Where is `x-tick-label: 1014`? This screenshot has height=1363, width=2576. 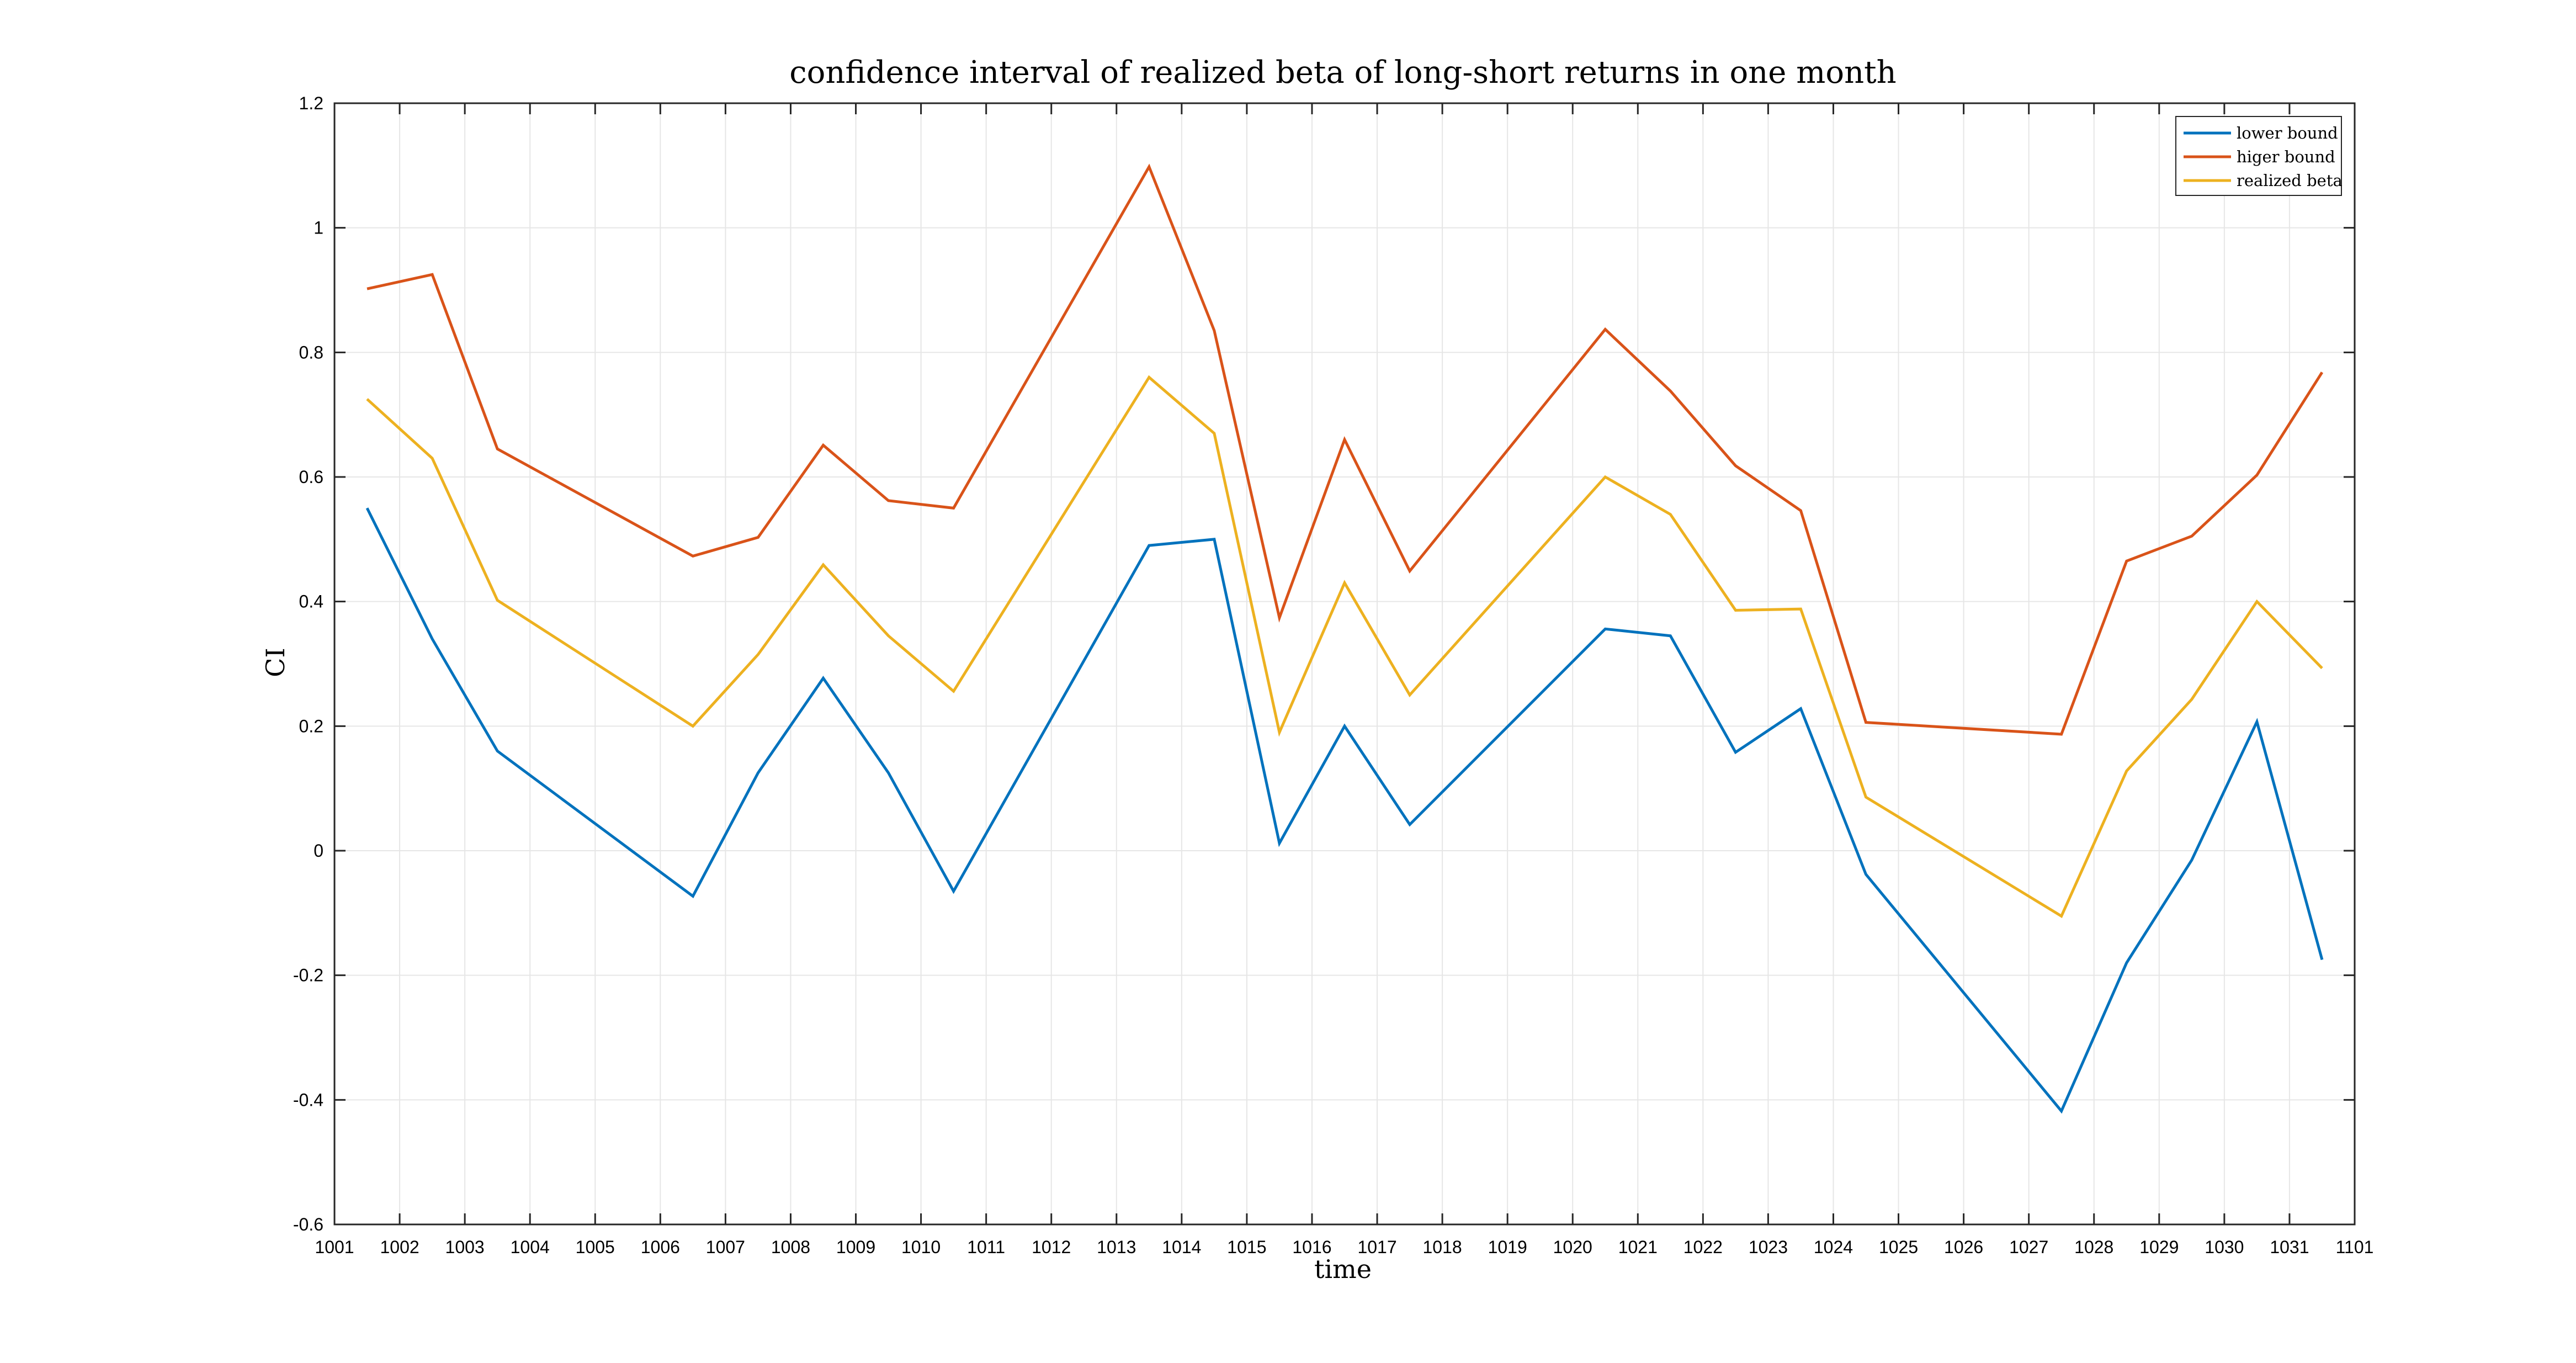
x-tick-label: 1014 is located at coordinates (1181, 1247).